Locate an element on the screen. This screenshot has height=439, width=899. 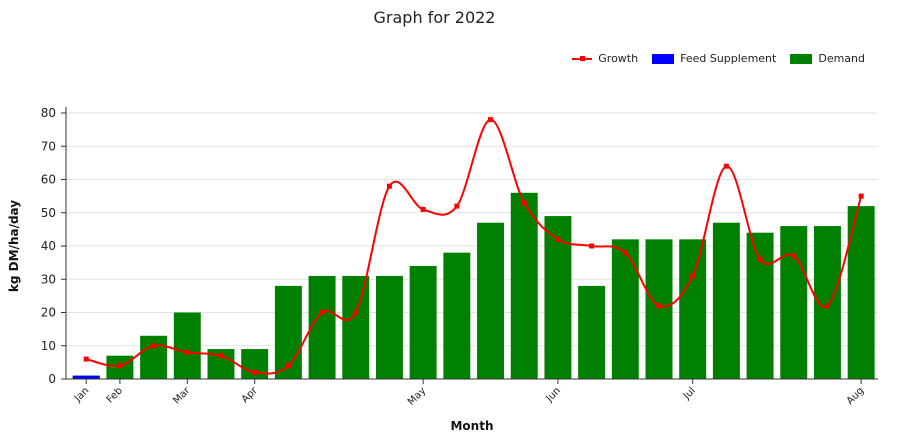
x-tick-label: Aug is located at coordinates (856, 396).